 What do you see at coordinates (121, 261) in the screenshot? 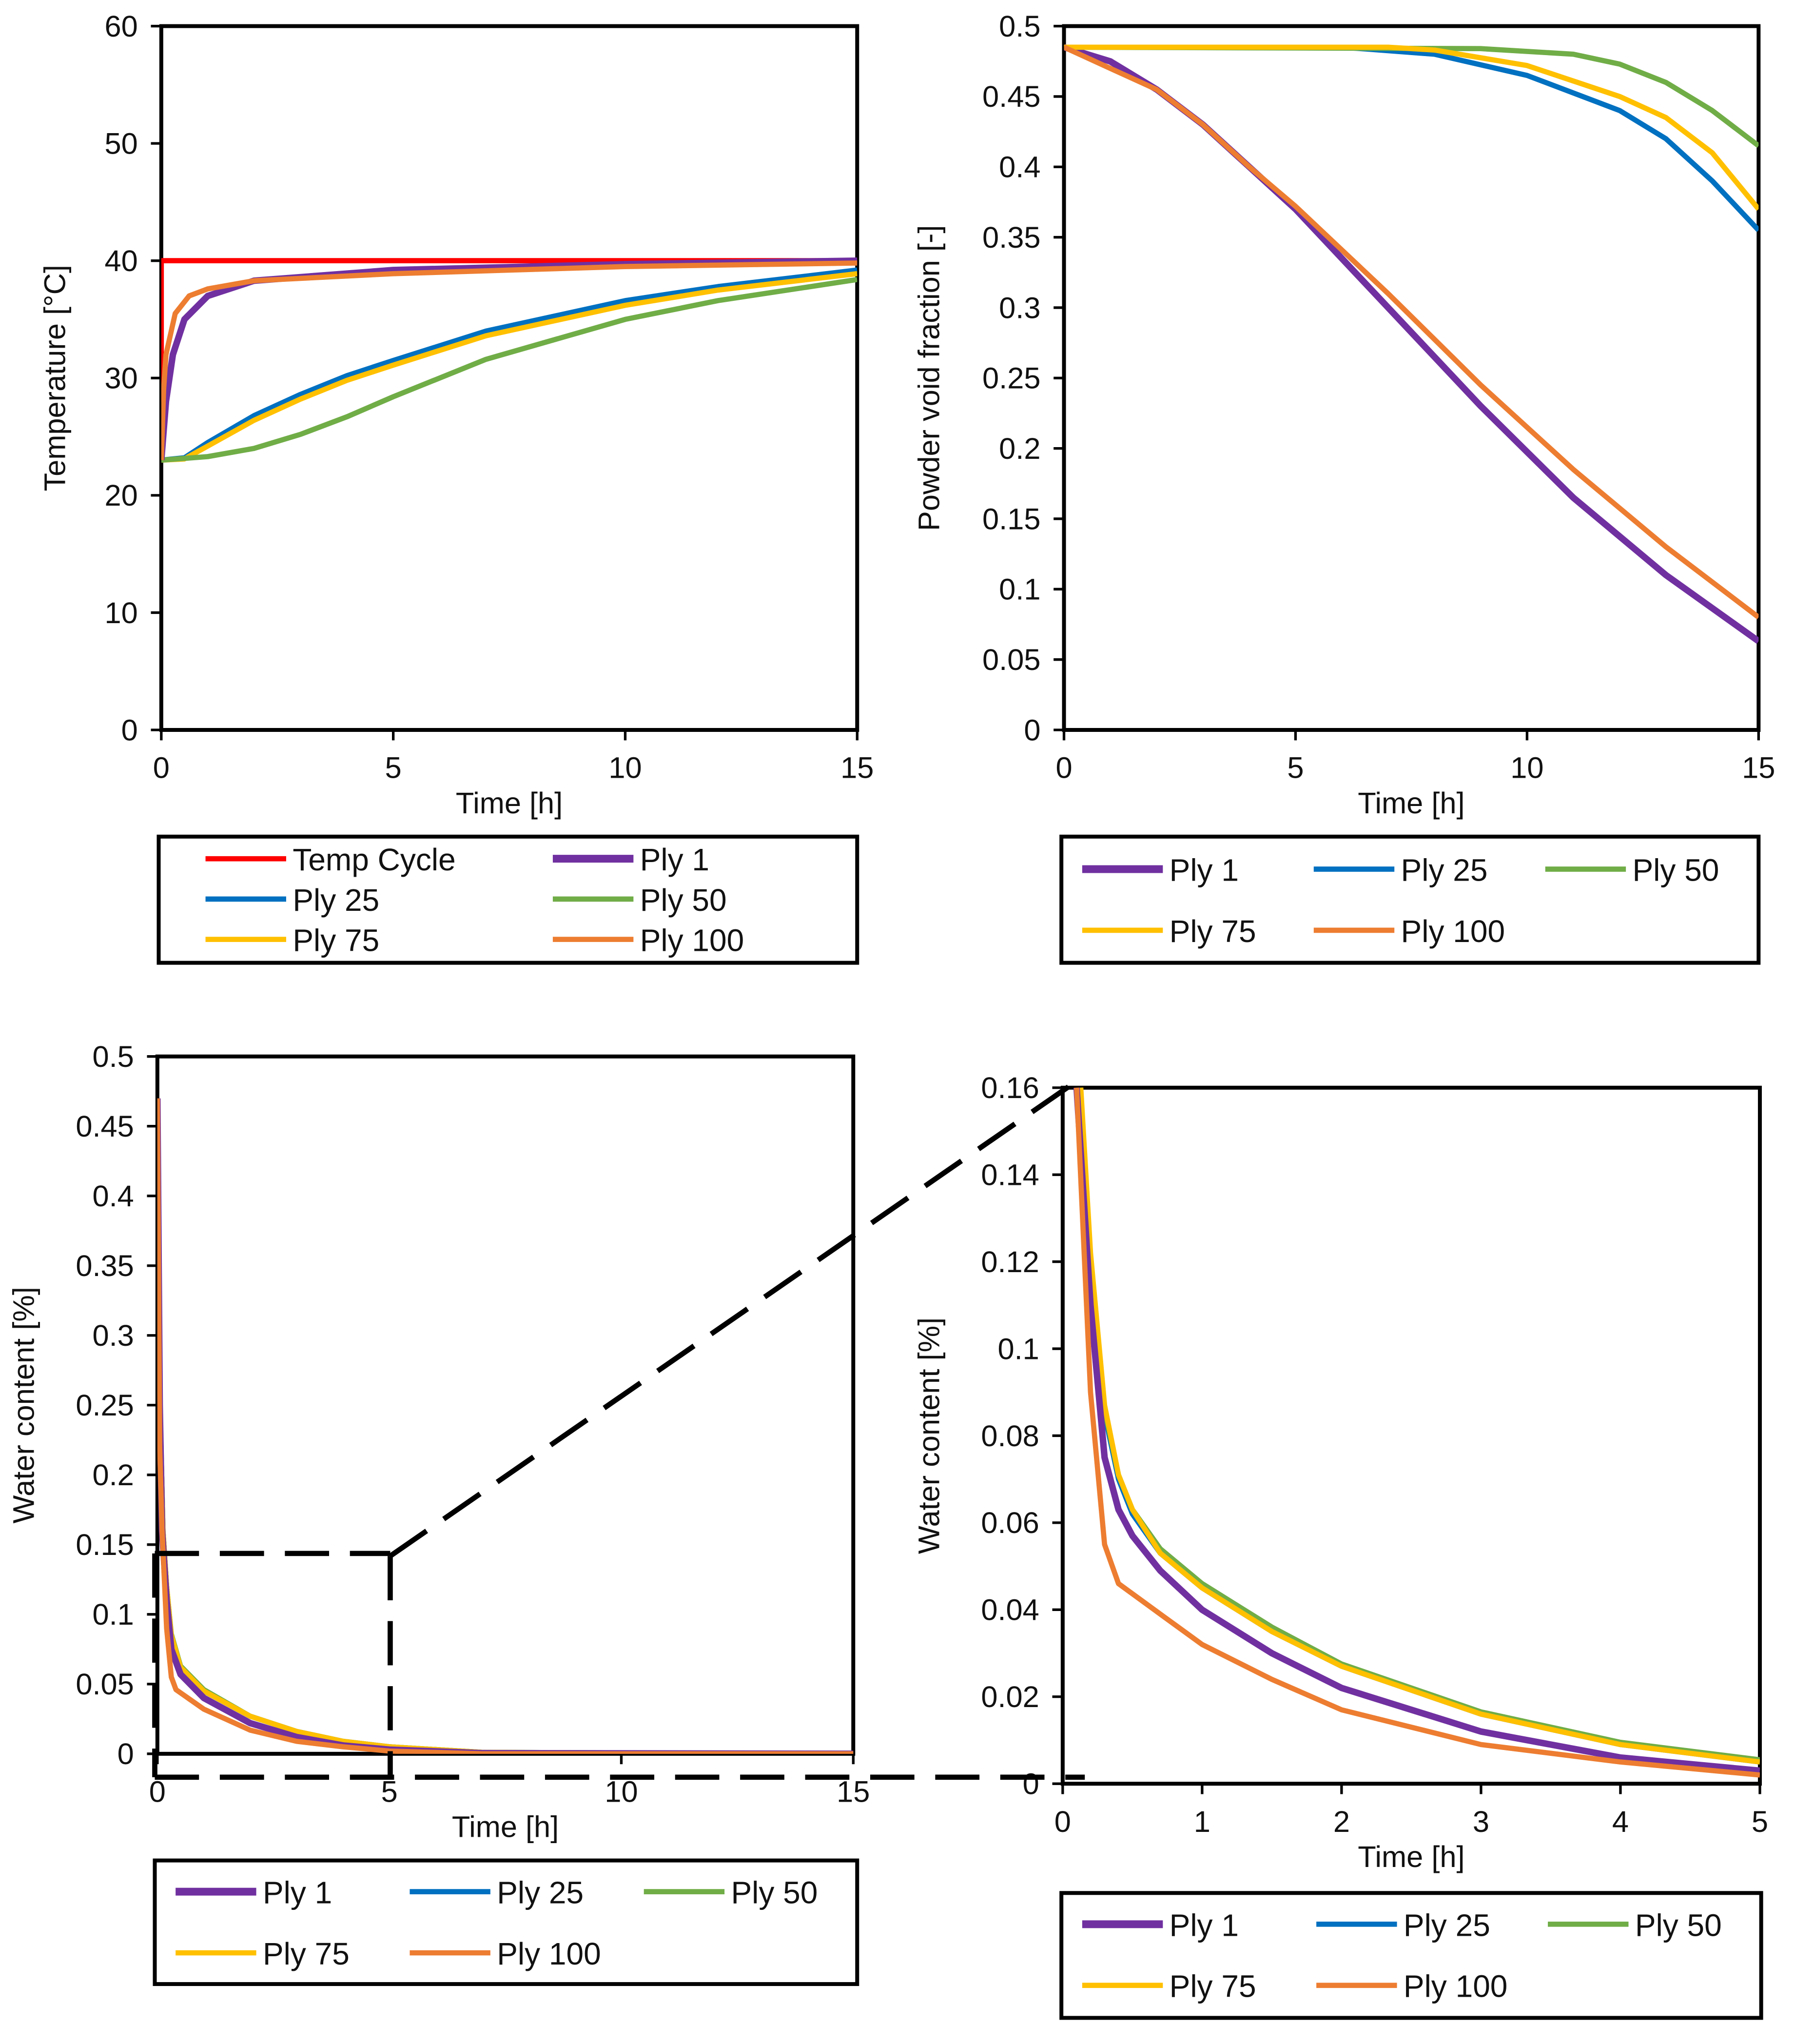
I see `y-tick-label: 40` at bounding box center [121, 261].